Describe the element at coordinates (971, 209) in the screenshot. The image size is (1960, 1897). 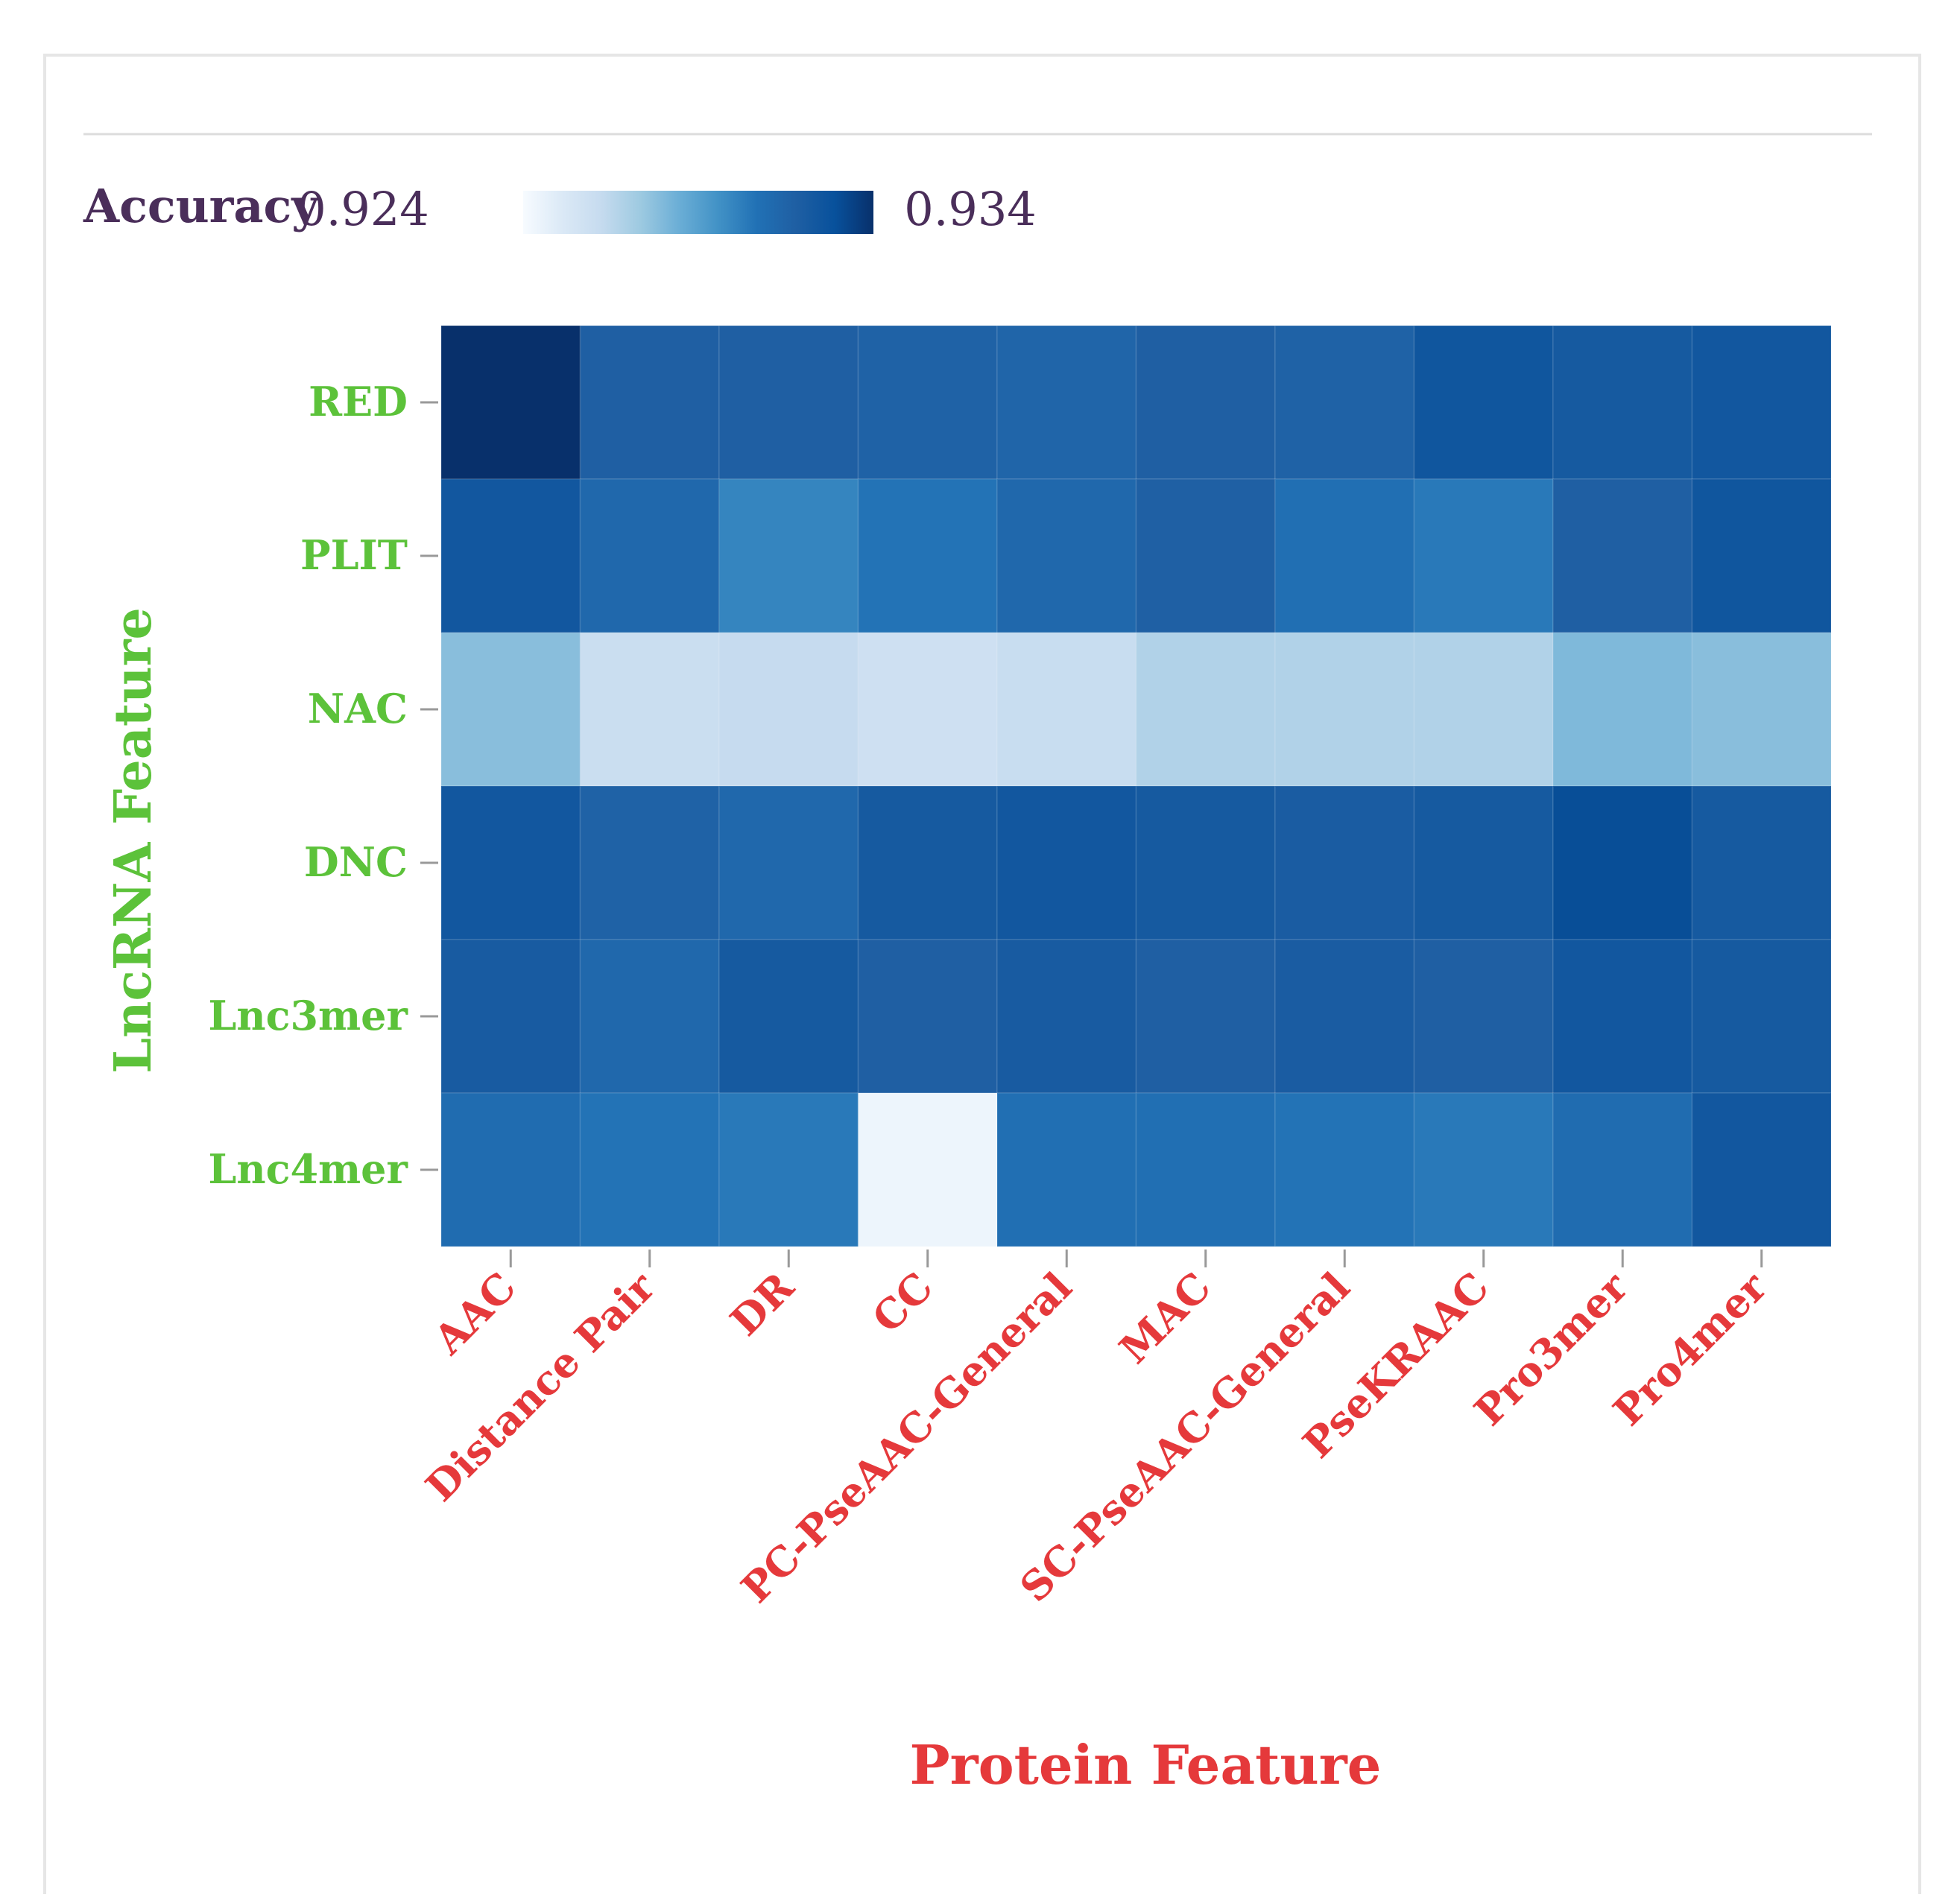
I see `legend-max-label: 0.934` at that location.